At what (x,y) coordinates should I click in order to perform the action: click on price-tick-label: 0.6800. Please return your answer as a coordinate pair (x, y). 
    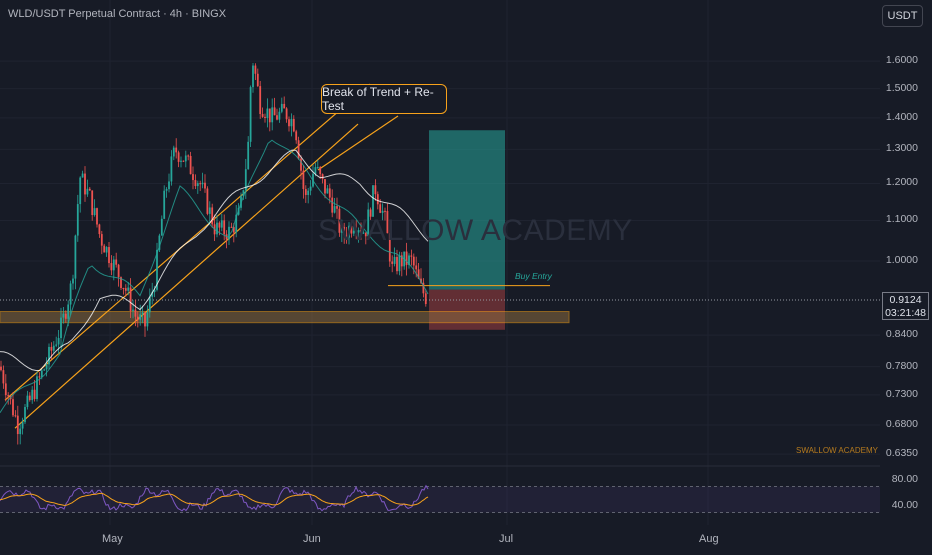
    Looking at the image, I should click on (901, 424).